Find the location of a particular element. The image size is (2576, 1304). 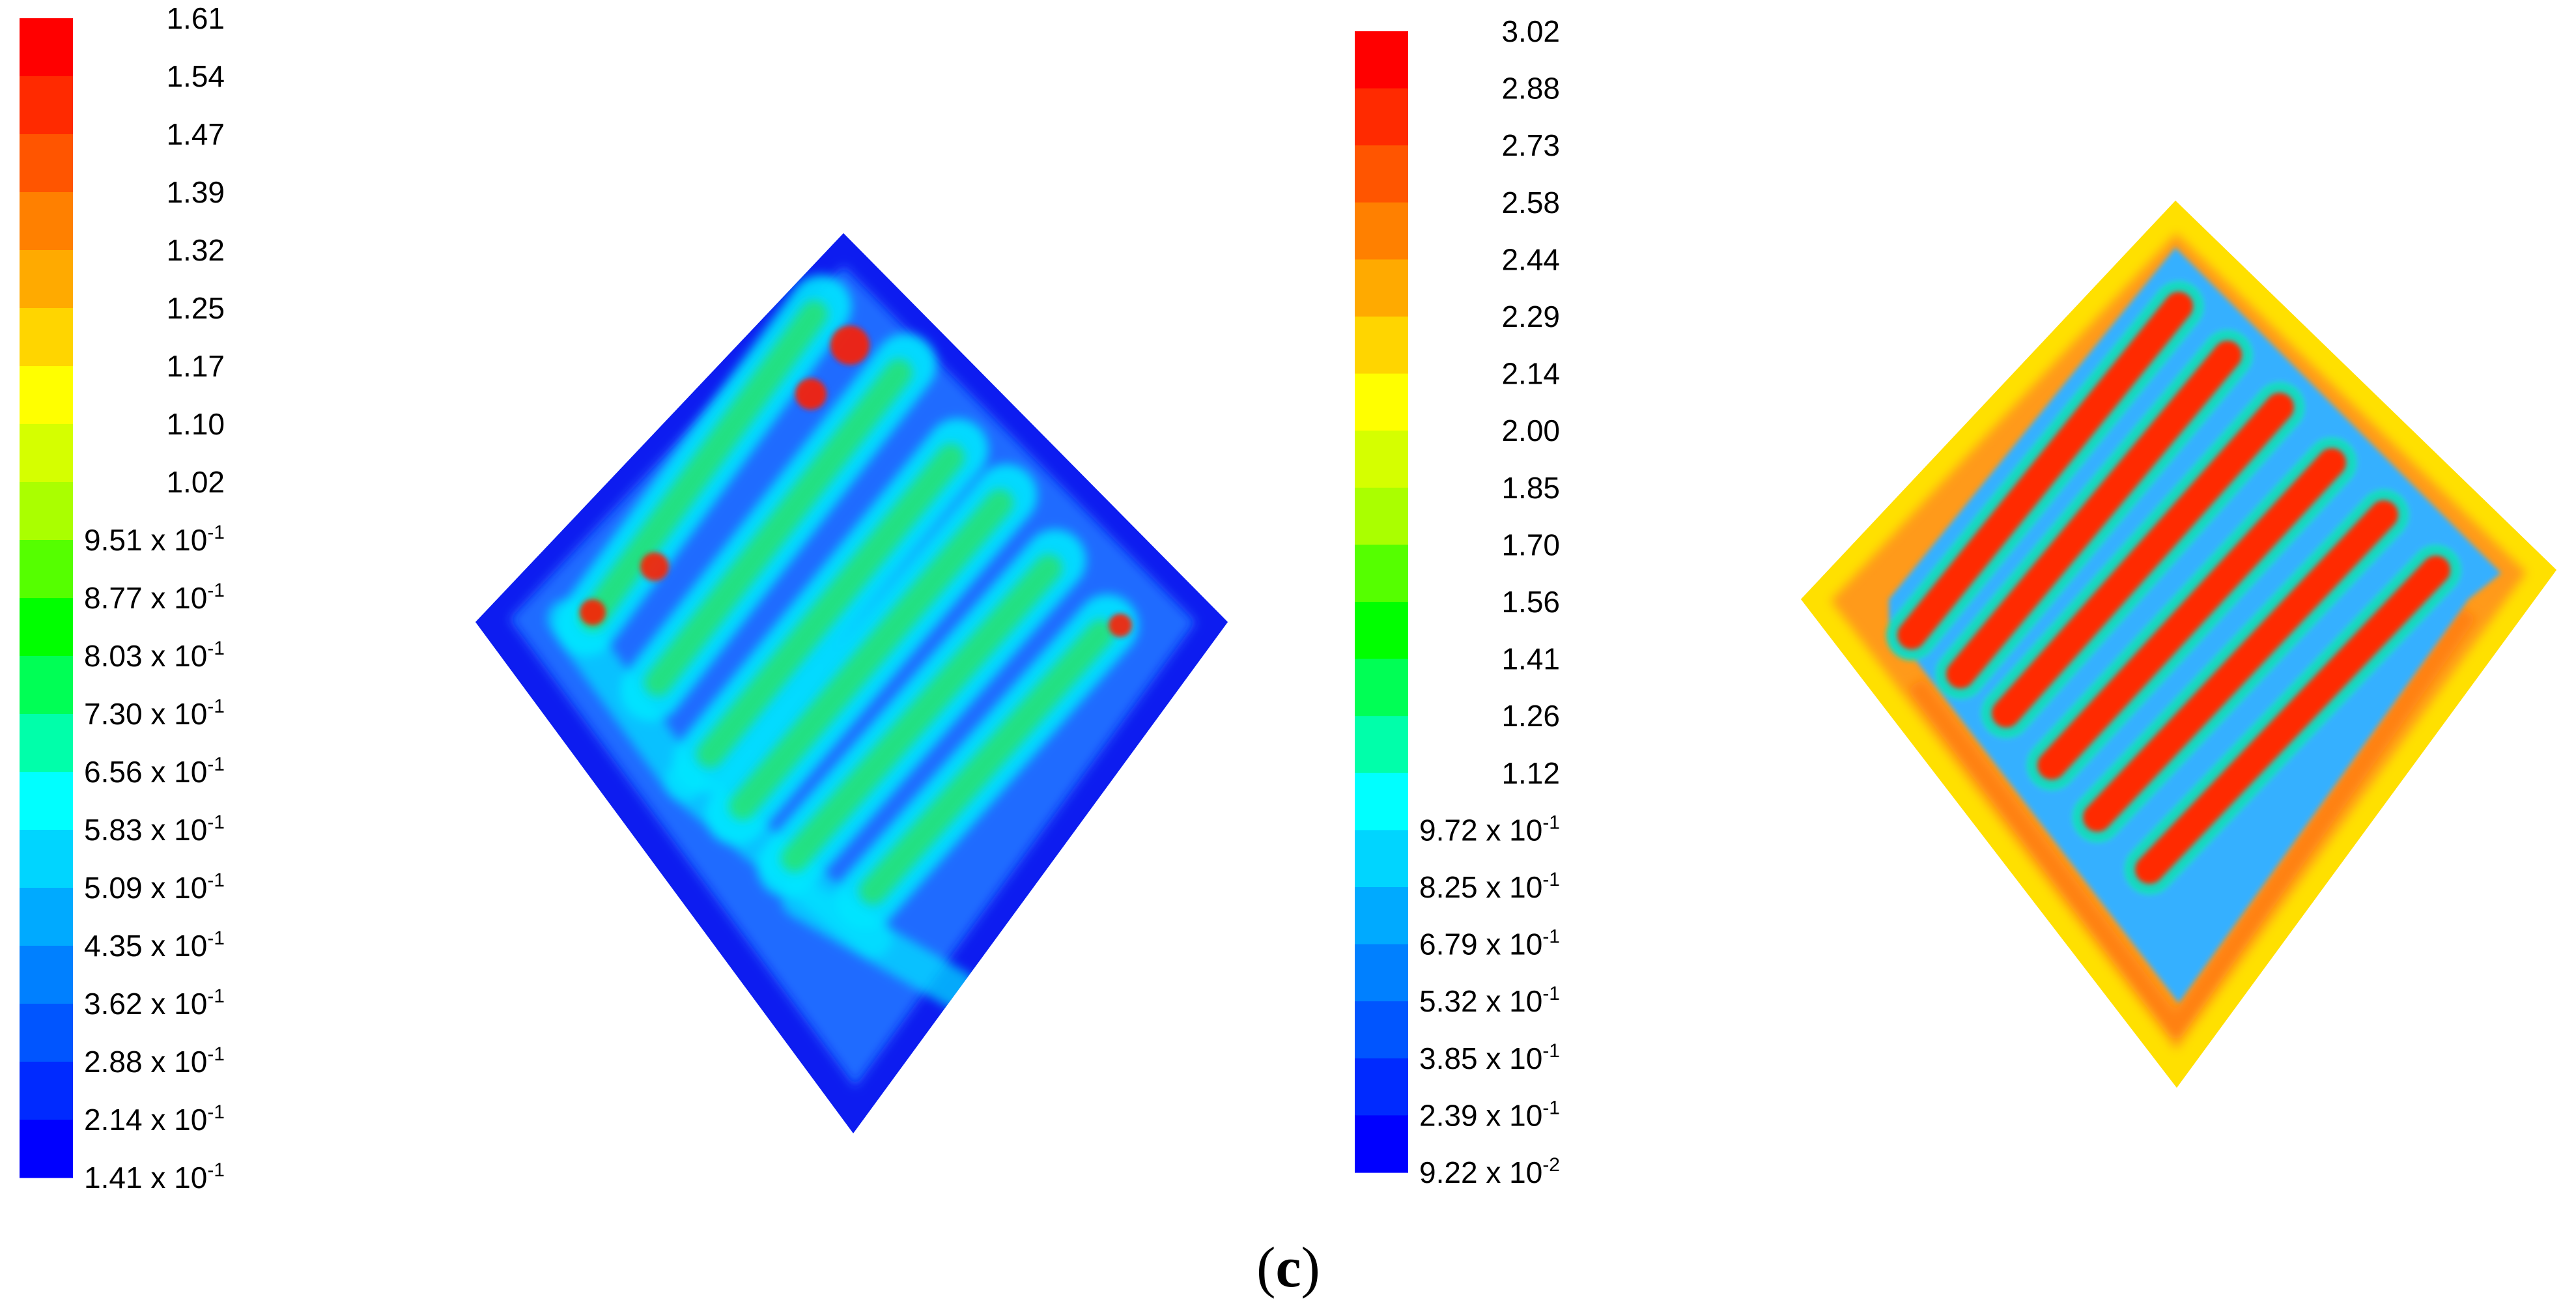

legend-right-label-9: 1.70 is located at coordinates (1530, 544).